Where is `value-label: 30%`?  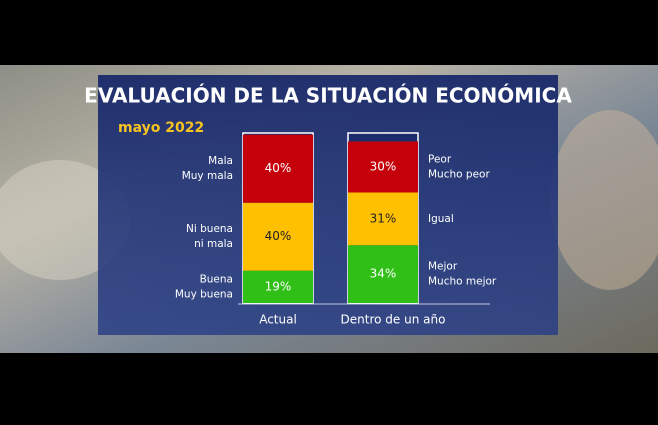 value-label: 30% is located at coordinates (383, 167).